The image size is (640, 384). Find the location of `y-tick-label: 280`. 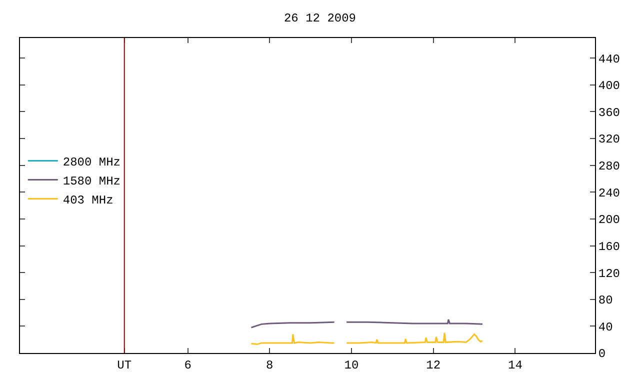

y-tick-label: 280 is located at coordinates (609, 167).